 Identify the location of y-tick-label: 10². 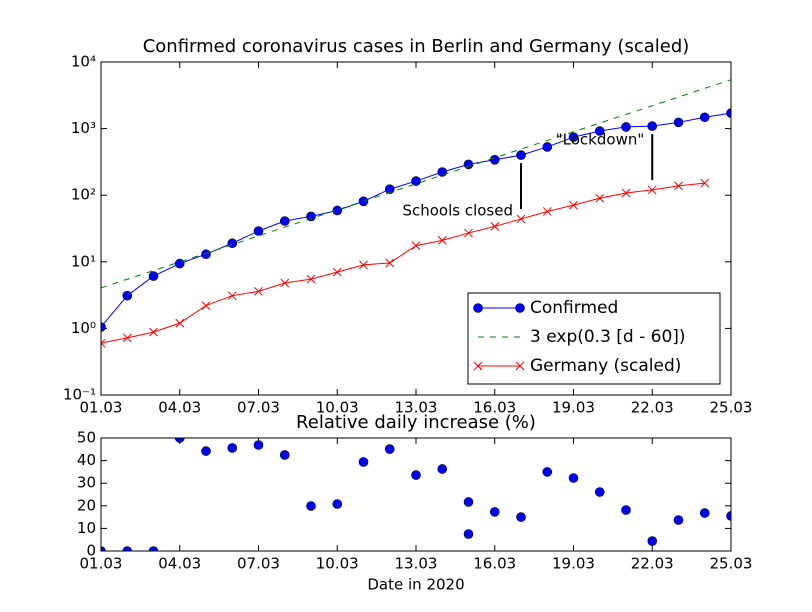
(83, 195).